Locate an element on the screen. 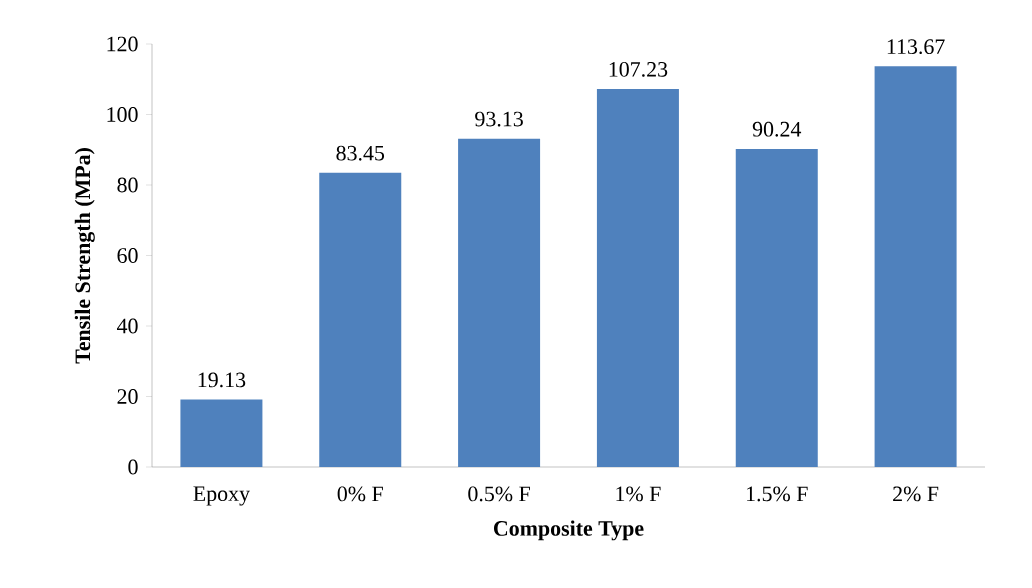 The height and width of the screenshot is (588, 1032). x-tick-label: 0.5% F is located at coordinates (499, 494).